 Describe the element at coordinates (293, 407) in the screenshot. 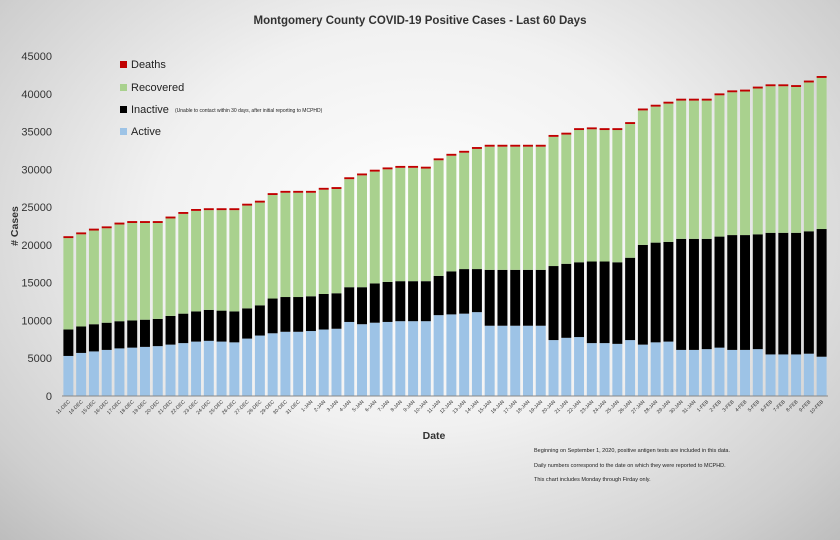

I see `x-tick-label: 31-DEC` at that location.